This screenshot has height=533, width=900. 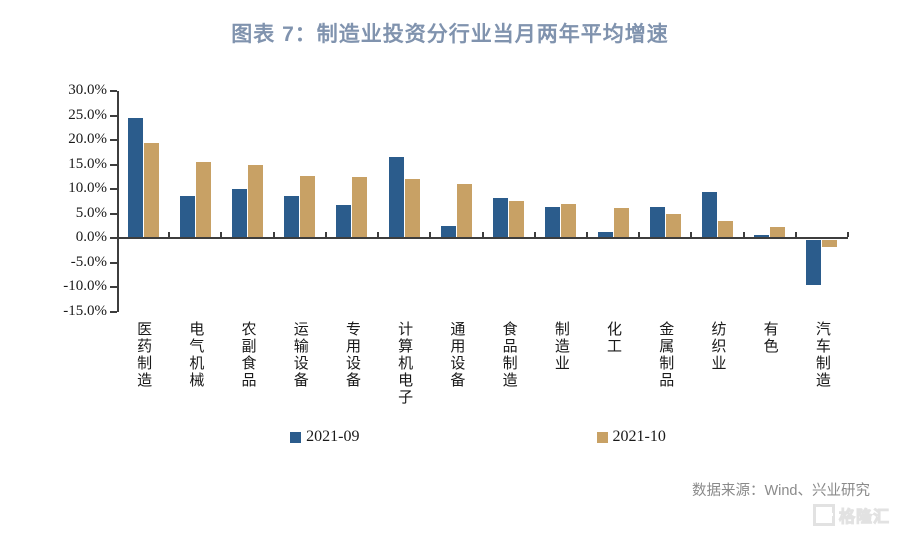 I want to click on x-axis-line, so click(x=482, y=238).